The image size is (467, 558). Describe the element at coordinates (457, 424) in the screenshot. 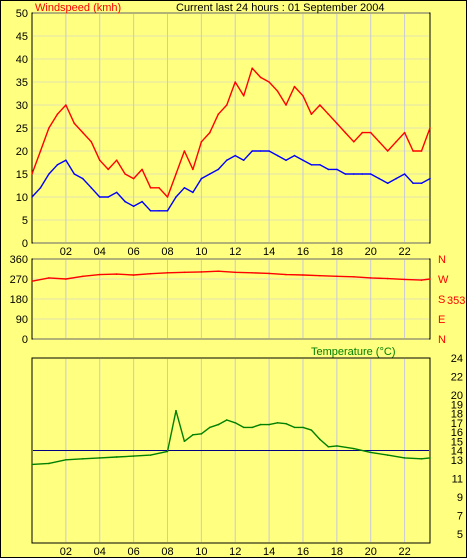

I see `y-tick-label: 17` at that location.